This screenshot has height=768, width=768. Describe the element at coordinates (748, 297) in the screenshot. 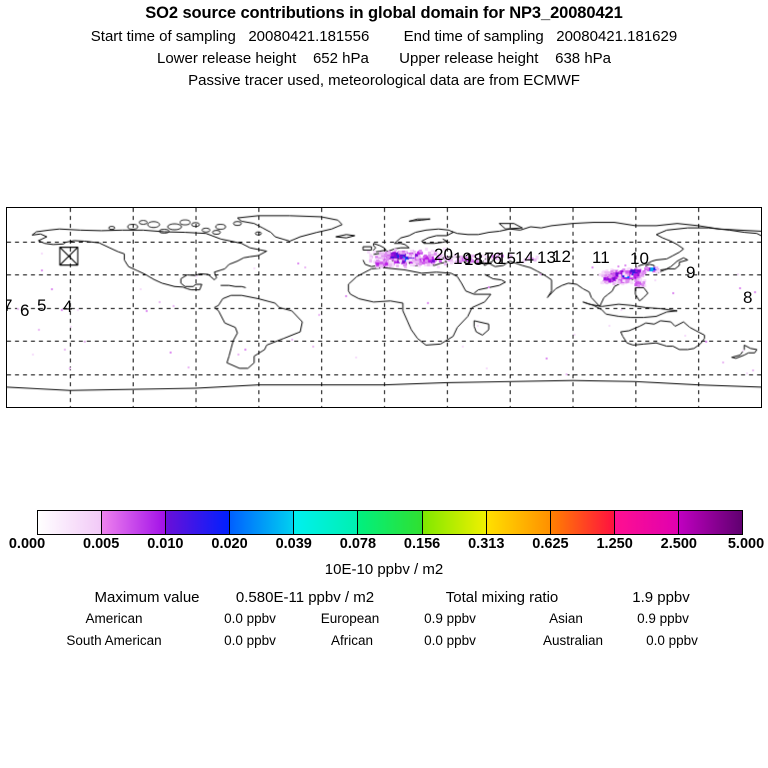

I see `trajectory-hour-label-8: 8` at that location.